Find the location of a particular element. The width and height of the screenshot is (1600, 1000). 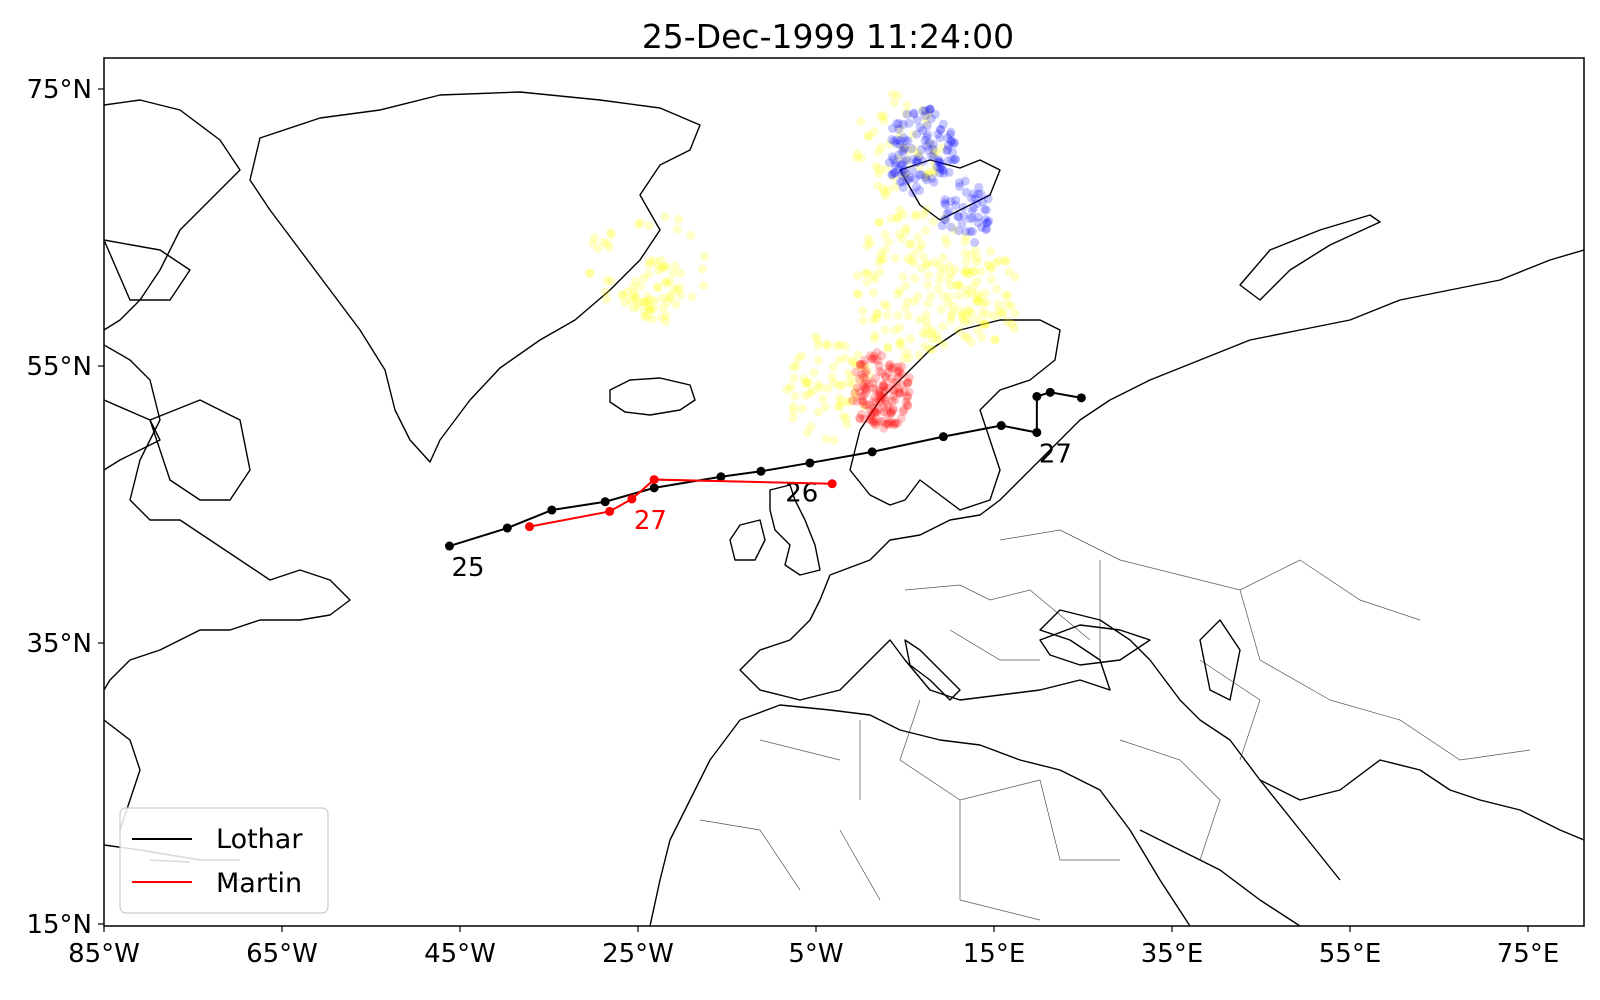

particle-clouds is located at coordinates (802, 267).